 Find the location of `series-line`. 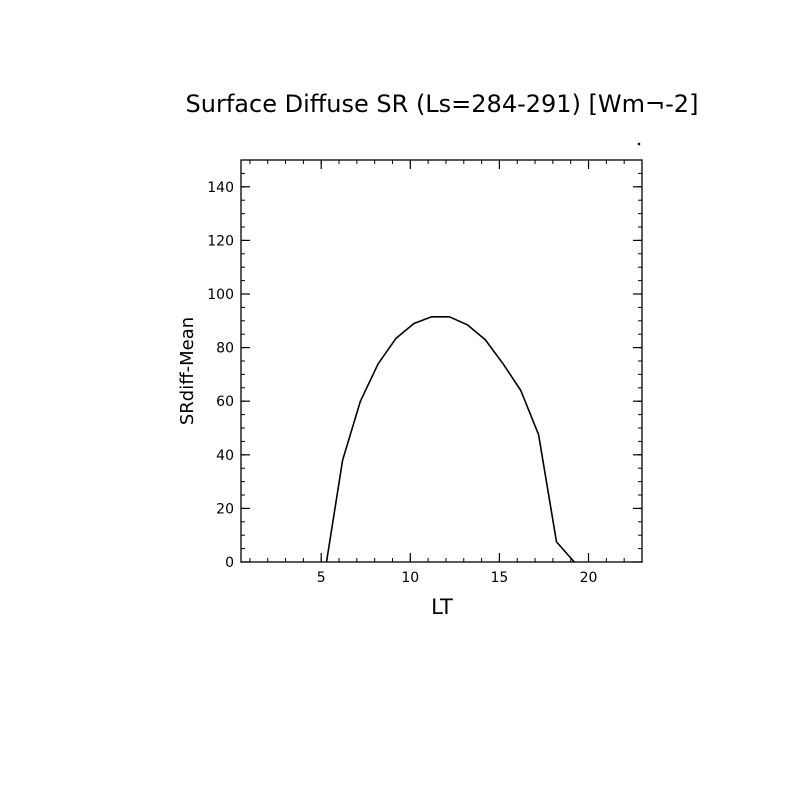

series-line is located at coordinates (450, 439).